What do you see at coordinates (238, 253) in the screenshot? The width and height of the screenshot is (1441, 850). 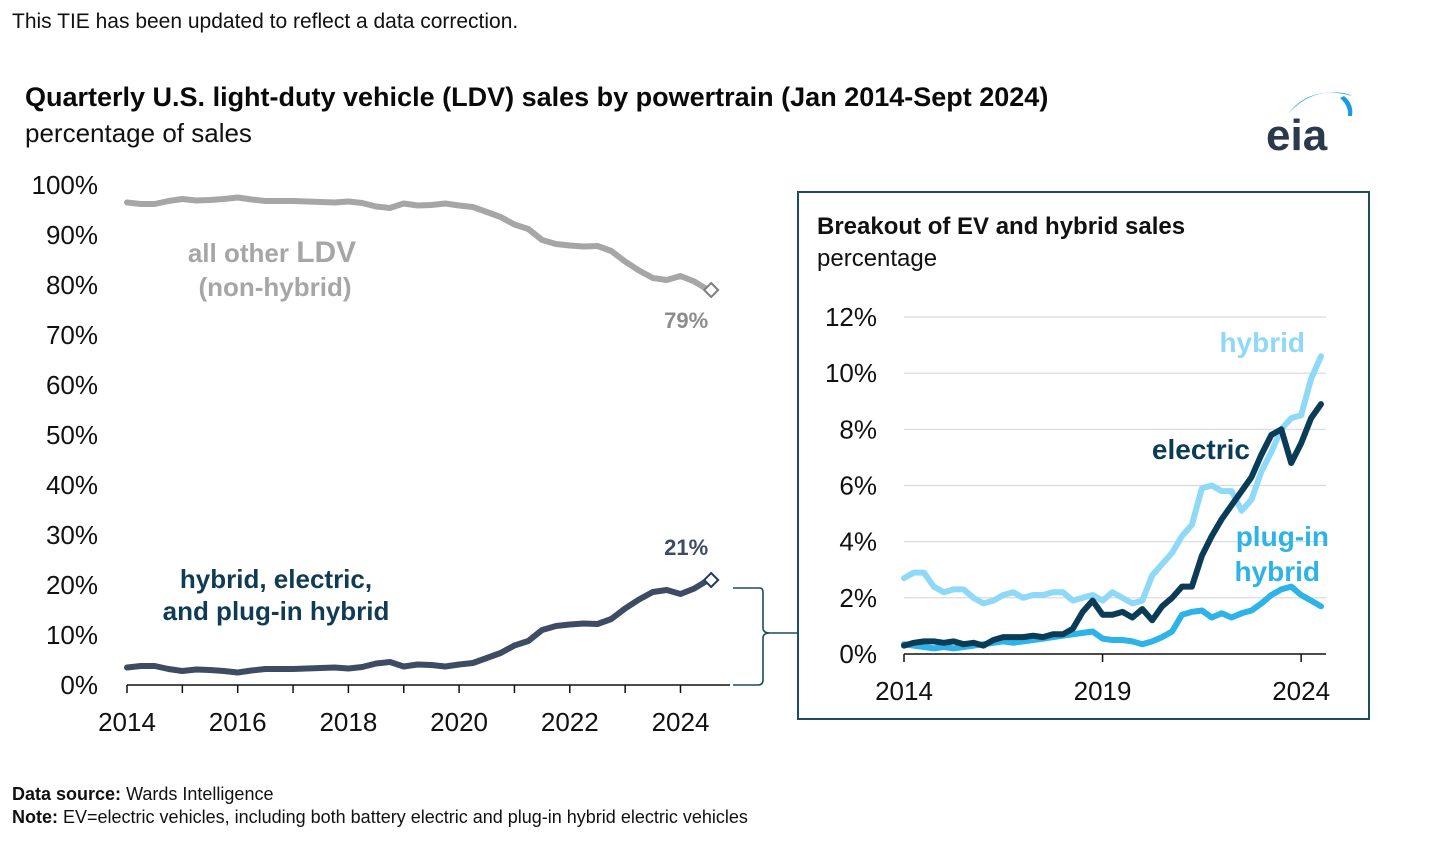 I see `series-label-other-part1: all other` at bounding box center [238, 253].